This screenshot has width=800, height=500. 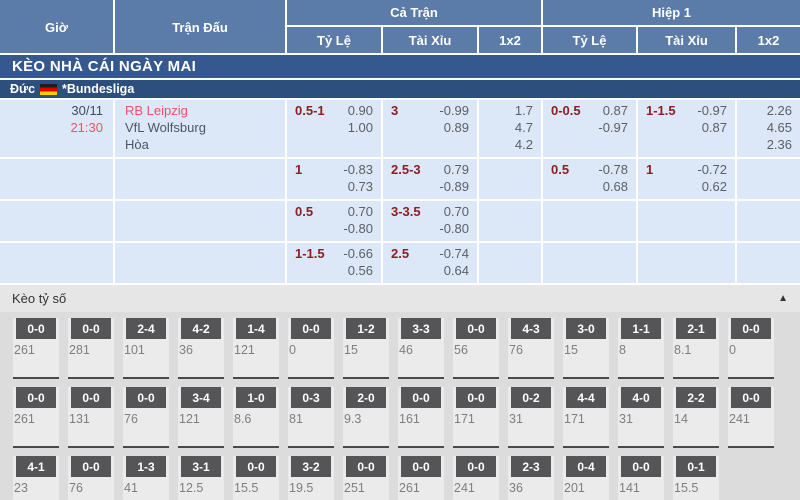 What do you see at coordinates (511, 128) in the screenshot?
I see `odds-cell-ft-1x2: 1.7 4.7 4.2` at bounding box center [511, 128].